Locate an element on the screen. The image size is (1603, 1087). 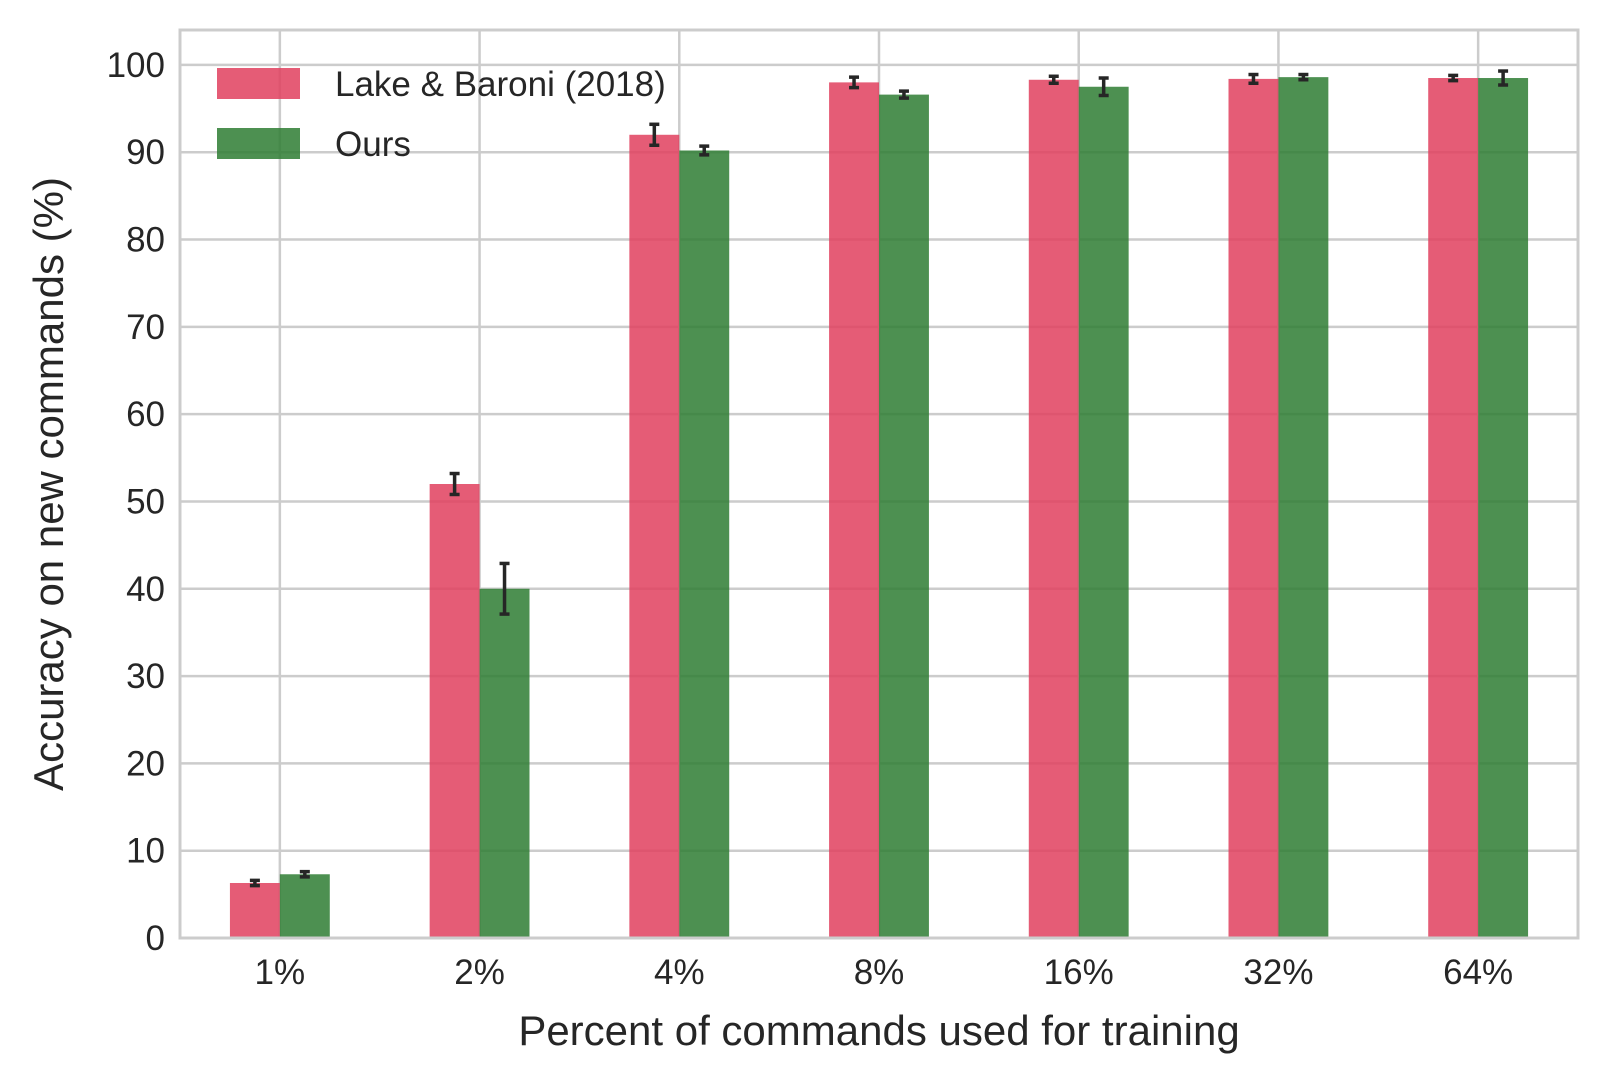
x-axis-label: Percent of commands used for training is located at coordinates (878, 1030).